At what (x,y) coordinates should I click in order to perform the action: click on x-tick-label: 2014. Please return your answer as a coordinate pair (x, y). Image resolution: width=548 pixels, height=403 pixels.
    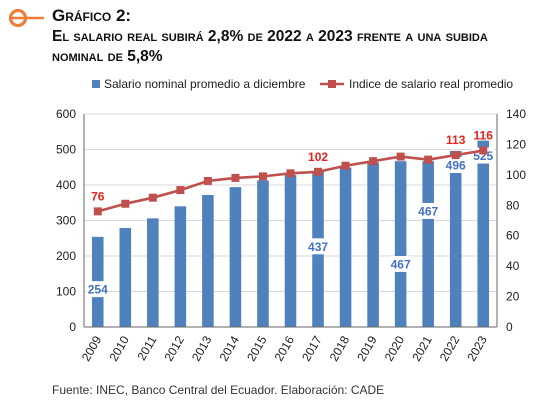
    Looking at the image, I should click on (230, 348).